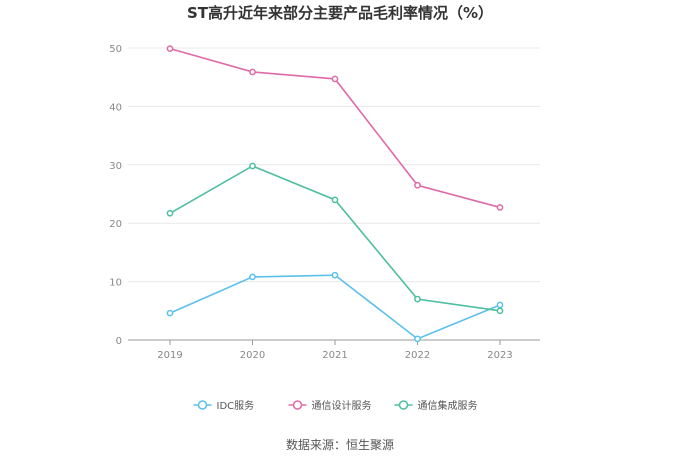 The height and width of the screenshot is (460, 680). What do you see at coordinates (115, 107) in the screenshot?
I see `y-tick-label: 40` at bounding box center [115, 107].